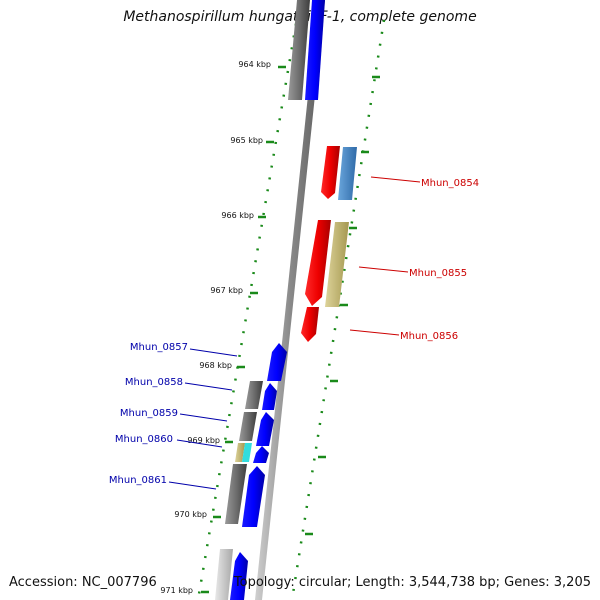 This screenshot has width=600, height=600. Describe the element at coordinates (224, 574) in the screenshot. I see `gene-feature-lightgray-bottom` at that location.